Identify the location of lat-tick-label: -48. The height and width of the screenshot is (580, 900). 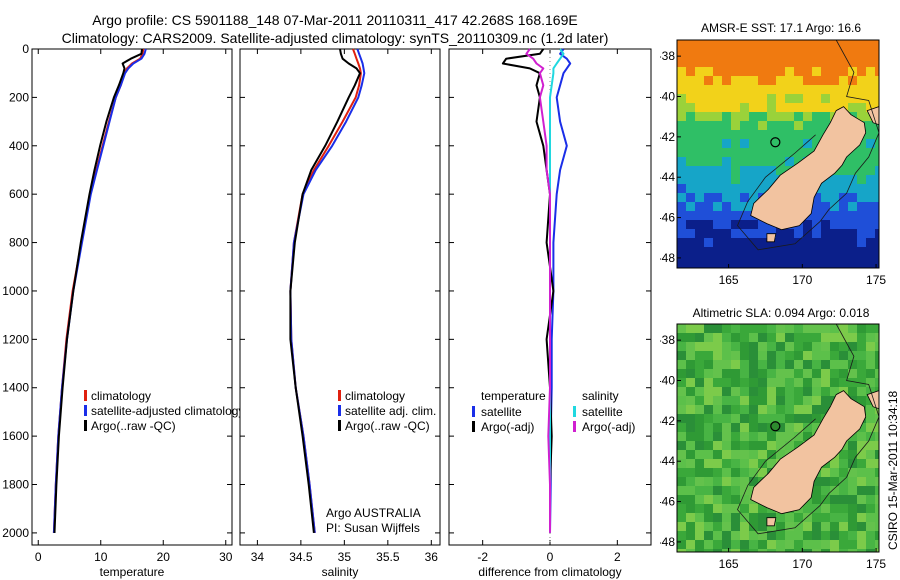
(667, 258).